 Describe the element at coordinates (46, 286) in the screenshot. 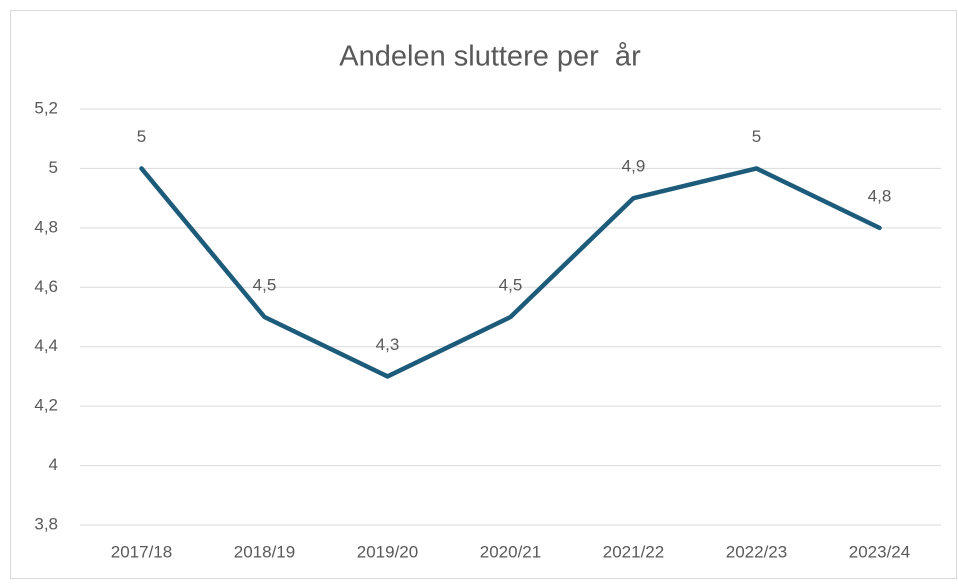

I see `y-tick-label: 4,6` at that location.